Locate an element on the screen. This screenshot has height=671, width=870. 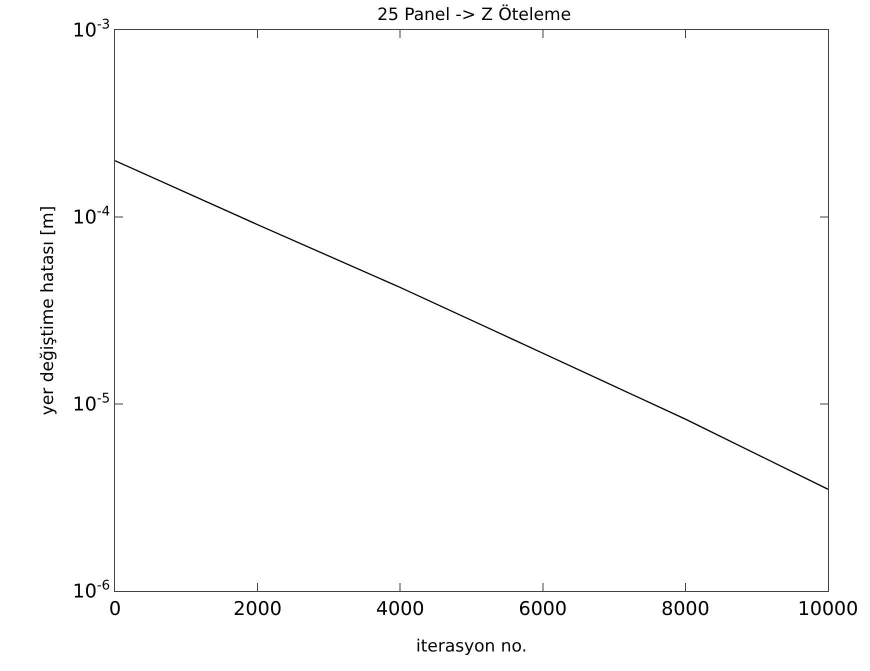
y-tick-label: 10$^{-6}$ is located at coordinates (91, 590).